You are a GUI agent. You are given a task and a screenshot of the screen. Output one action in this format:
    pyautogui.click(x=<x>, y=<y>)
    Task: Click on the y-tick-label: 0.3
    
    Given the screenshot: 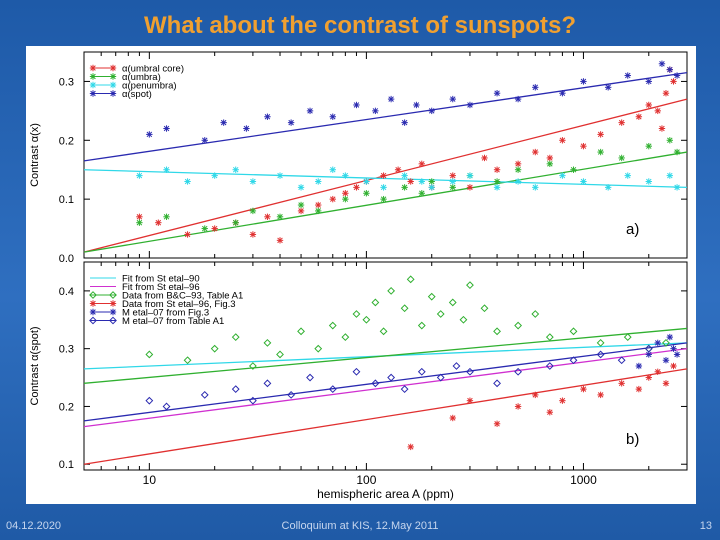 What is the action you would take?
    pyautogui.click(x=66, y=350)
    